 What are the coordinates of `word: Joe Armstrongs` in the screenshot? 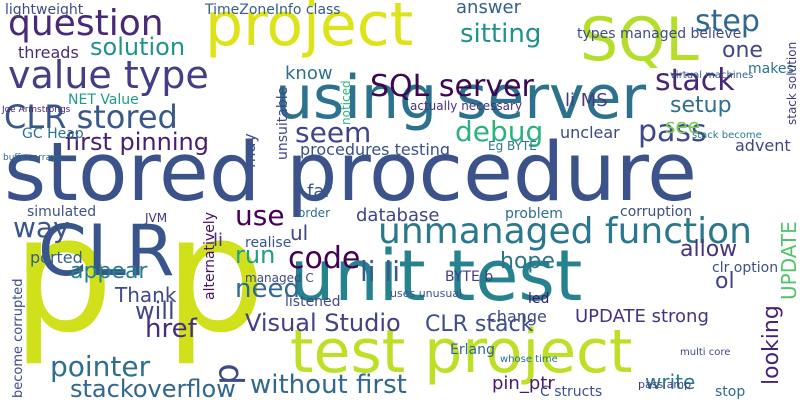 It's located at (36, 110).